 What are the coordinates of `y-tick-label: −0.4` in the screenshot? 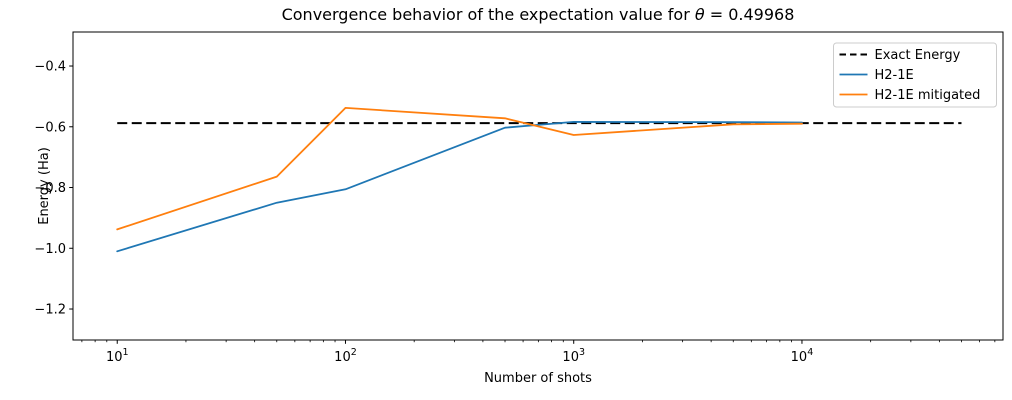 It's located at (50, 67).